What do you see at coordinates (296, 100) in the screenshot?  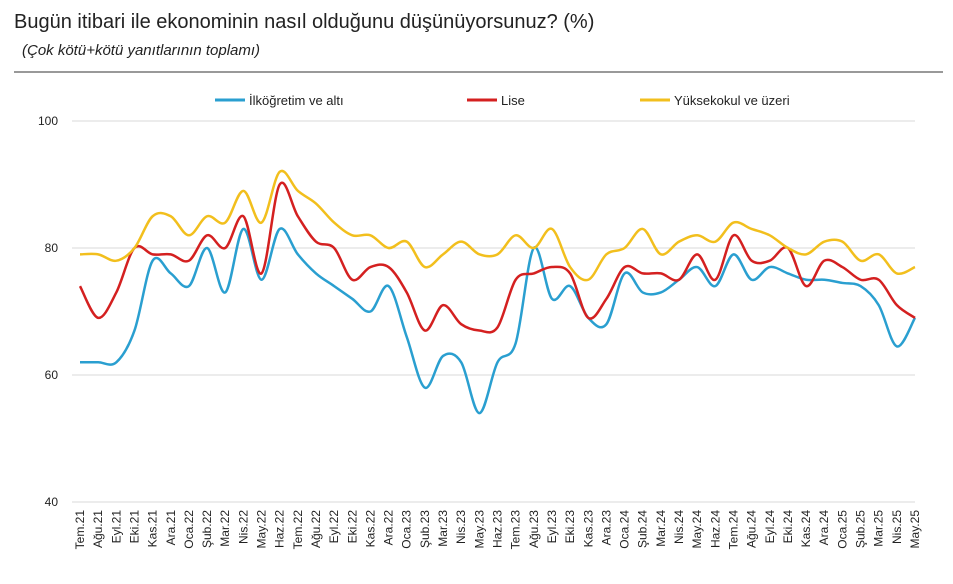 I see `legend-label: İlköğretim ve altı` at bounding box center [296, 100].